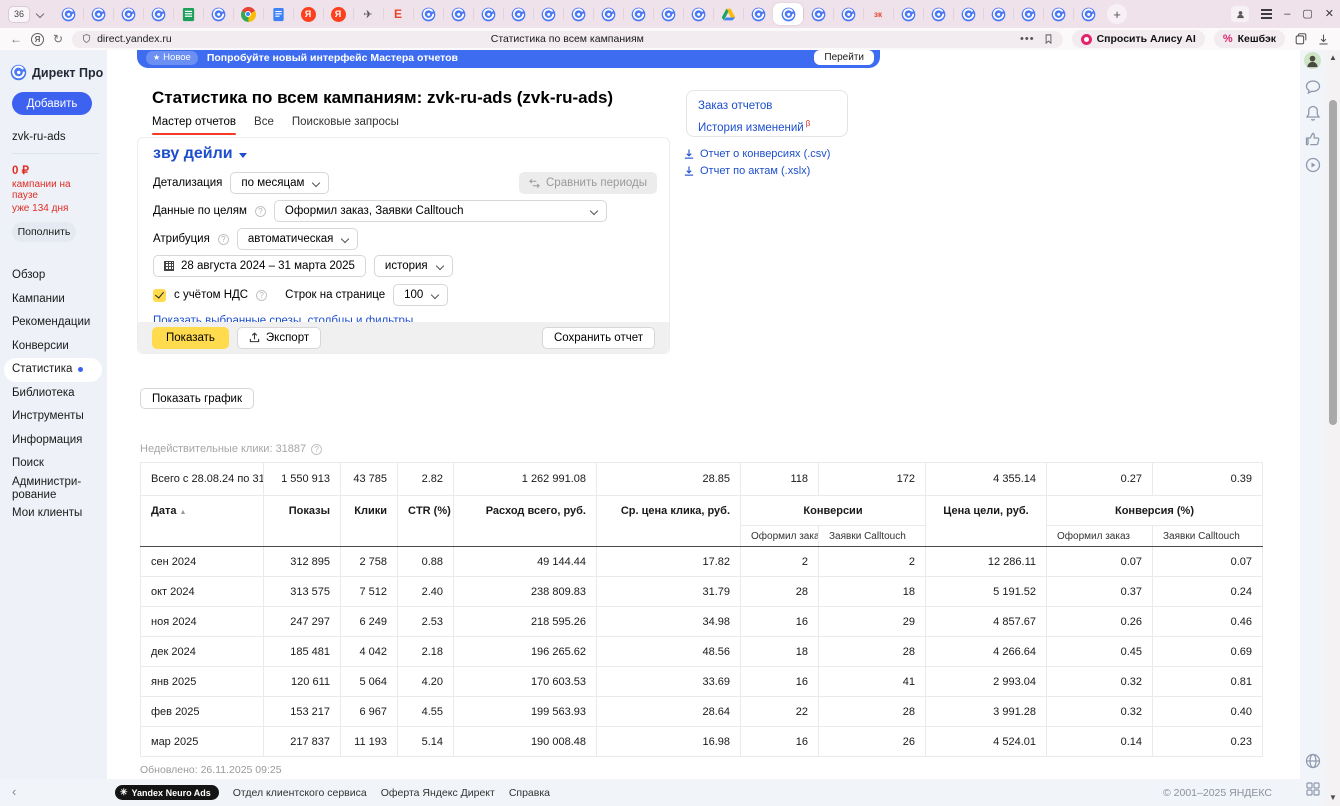 This screenshot has height=806, width=1340. I want to click on new-tab-button: +, so click(1117, 14).